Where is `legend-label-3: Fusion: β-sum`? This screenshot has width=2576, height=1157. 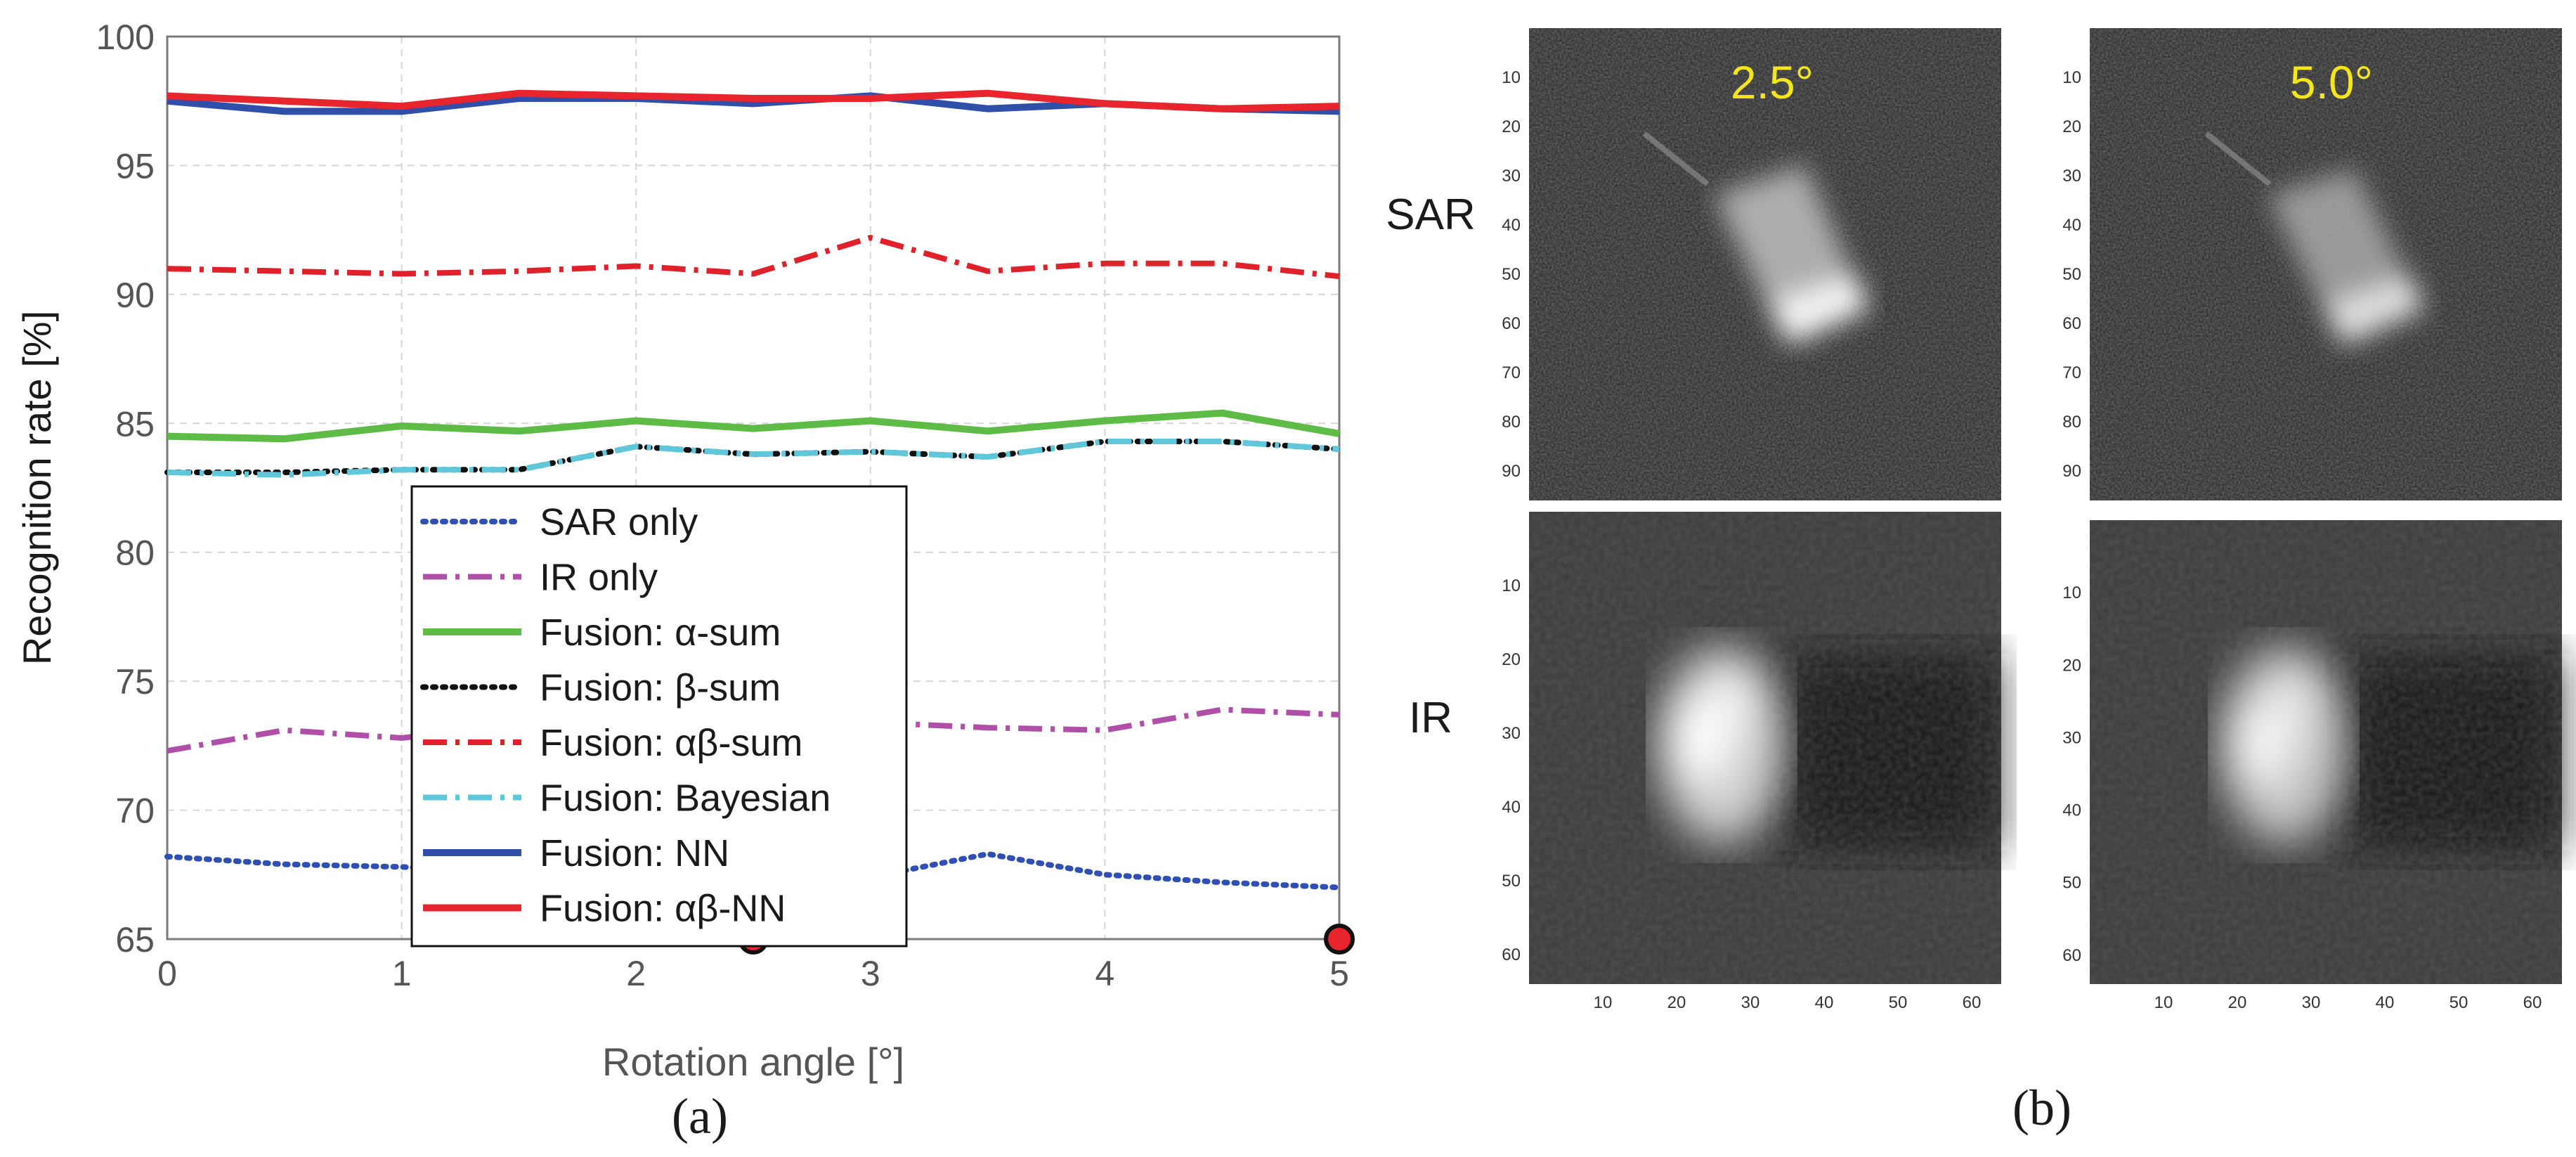 legend-label-3: Fusion: β-sum is located at coordinates (660, 688).